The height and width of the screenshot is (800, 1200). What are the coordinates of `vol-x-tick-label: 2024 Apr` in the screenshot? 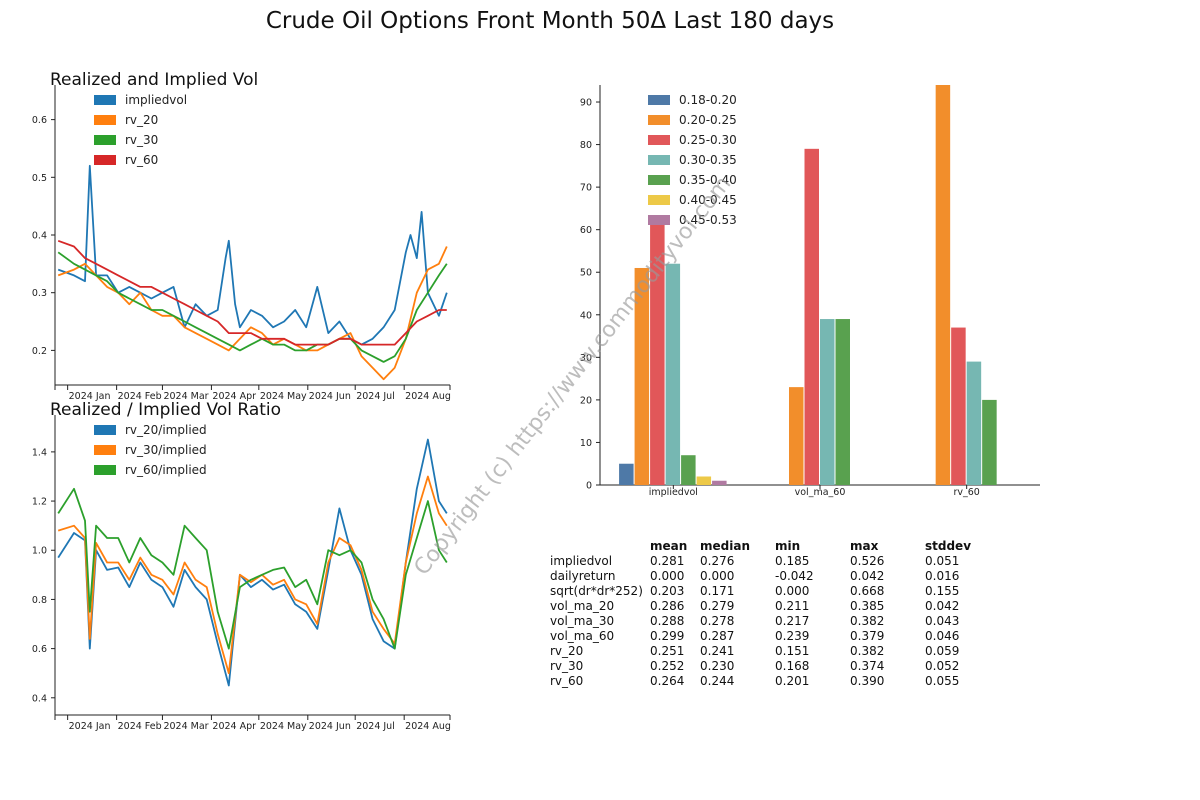 It's located at (234, 396).